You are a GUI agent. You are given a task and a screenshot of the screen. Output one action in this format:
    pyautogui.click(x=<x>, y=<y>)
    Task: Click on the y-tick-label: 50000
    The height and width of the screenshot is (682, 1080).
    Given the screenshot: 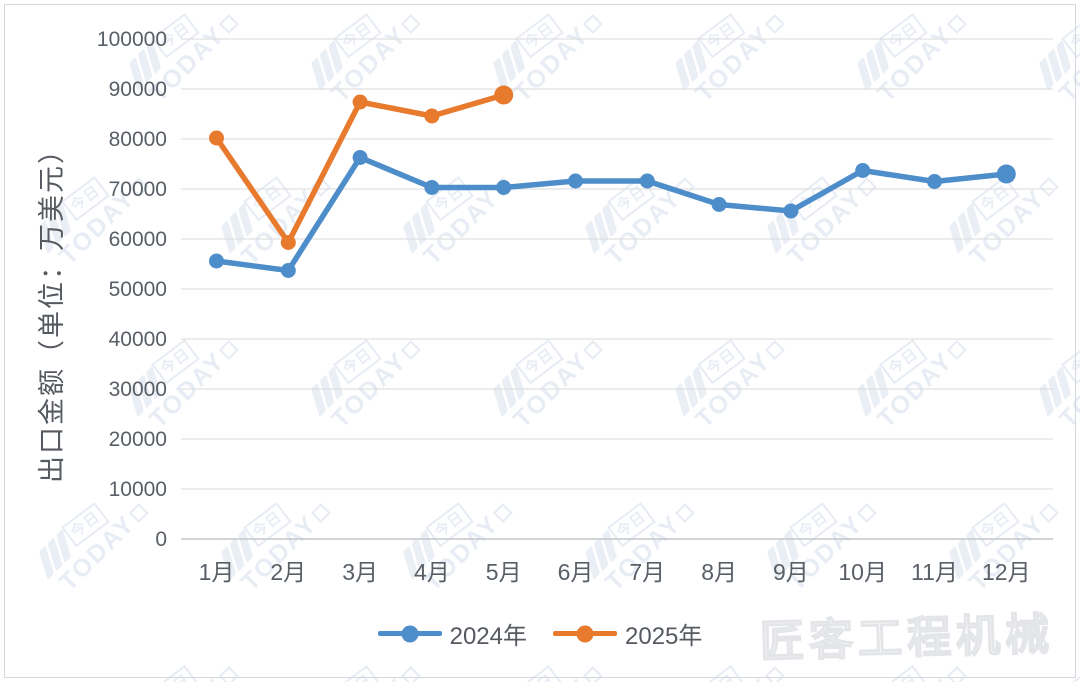 What is the action you would take?
    pyautogui.click(x=138, y=289)
    